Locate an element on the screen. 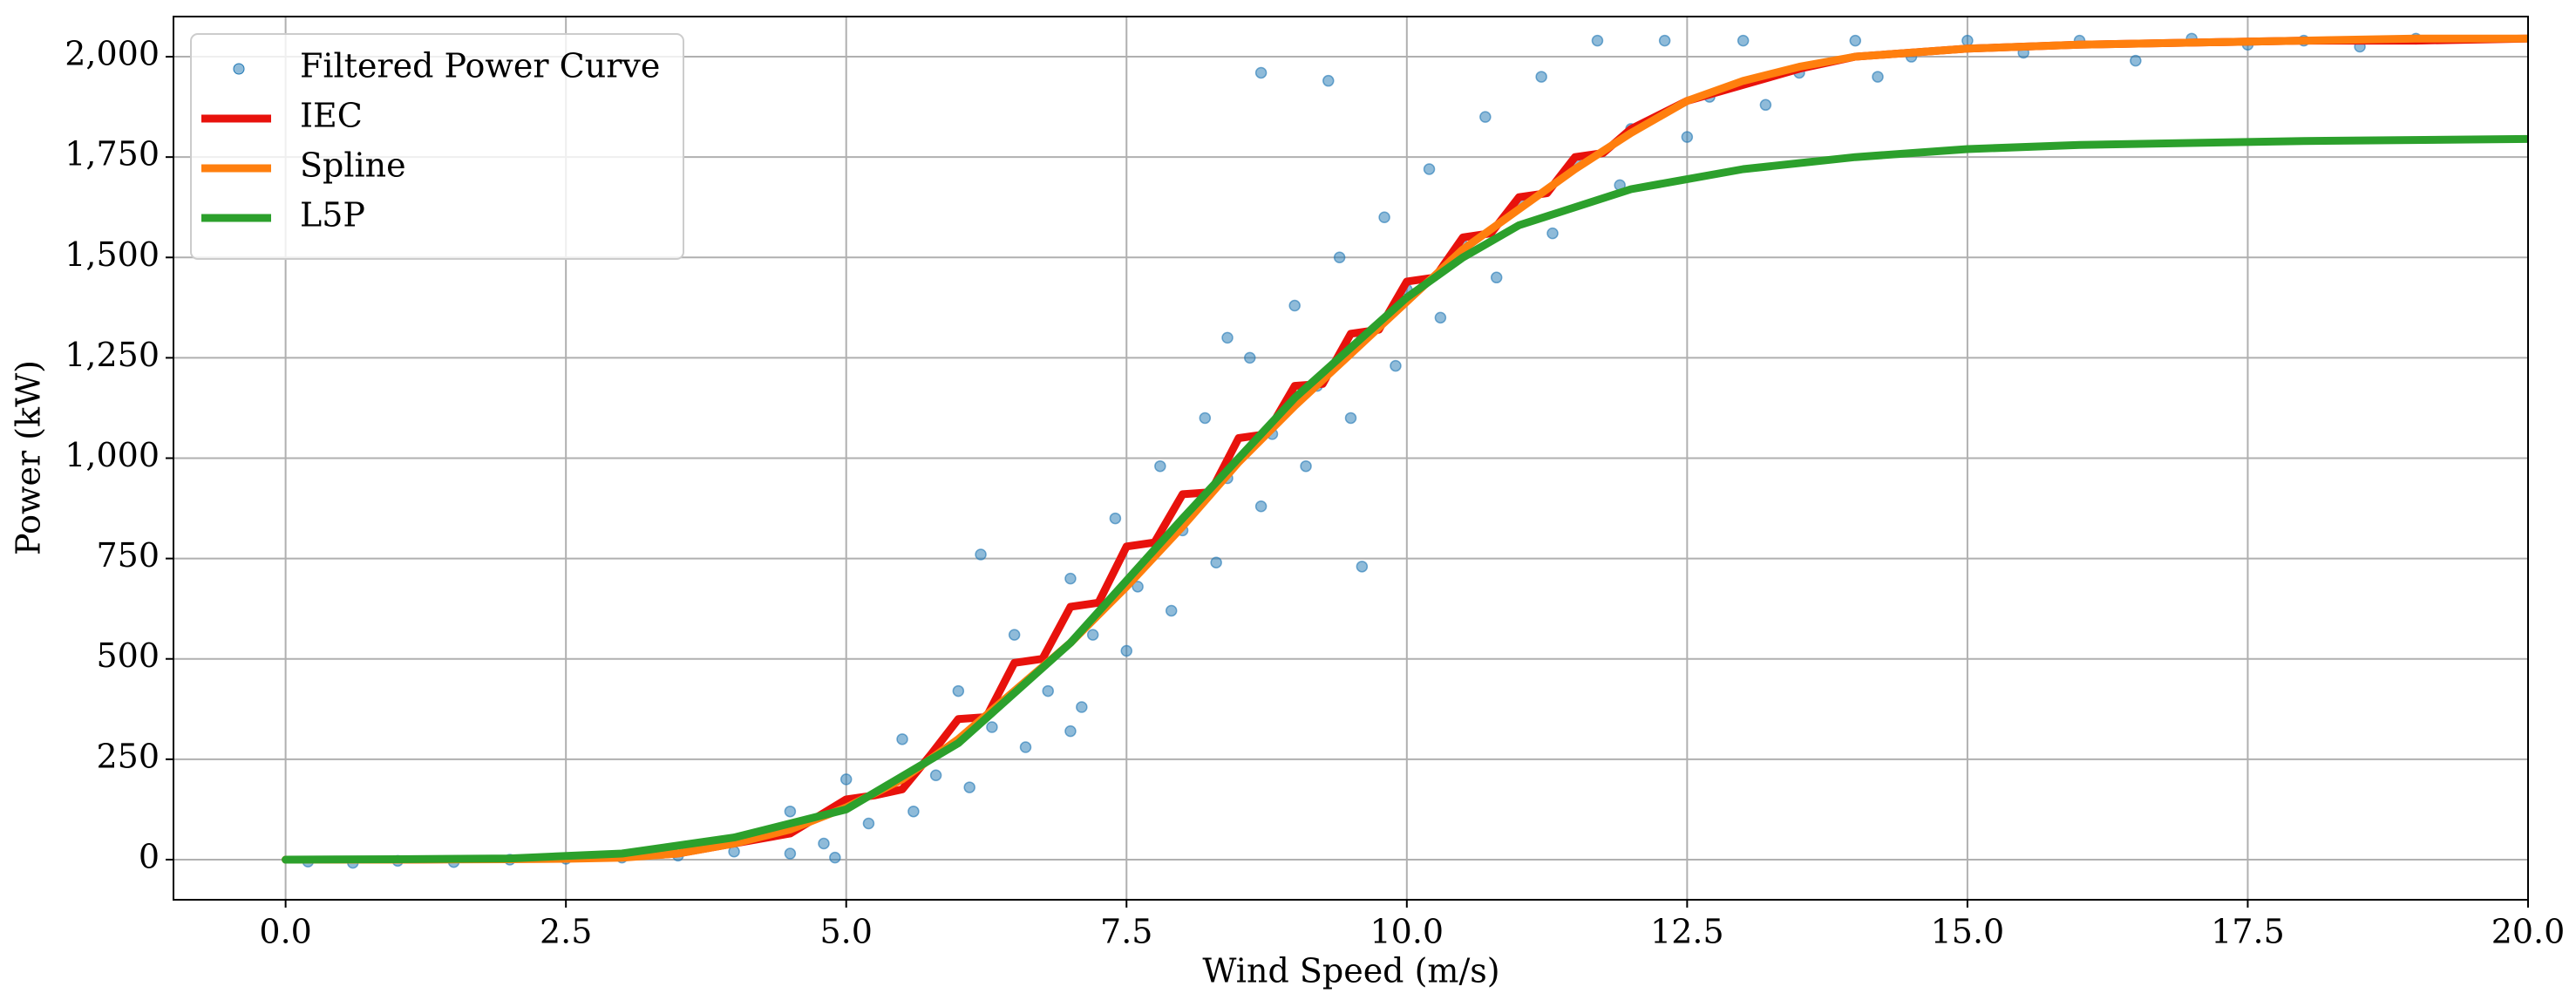 The image size is (2576, 1007). y-tick-label: 500 is located at coordinates (128, 655).